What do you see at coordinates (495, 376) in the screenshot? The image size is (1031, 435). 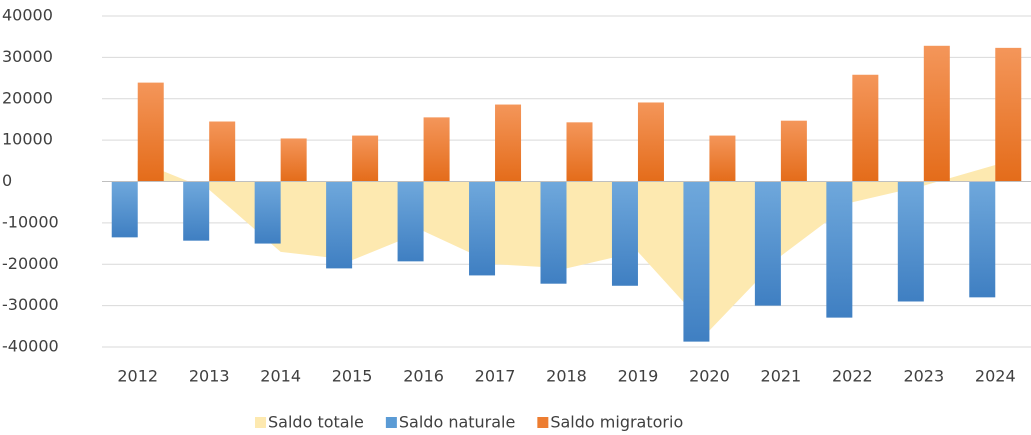 I see `x-tick-label: 2017` at bounding box center [495, 376].